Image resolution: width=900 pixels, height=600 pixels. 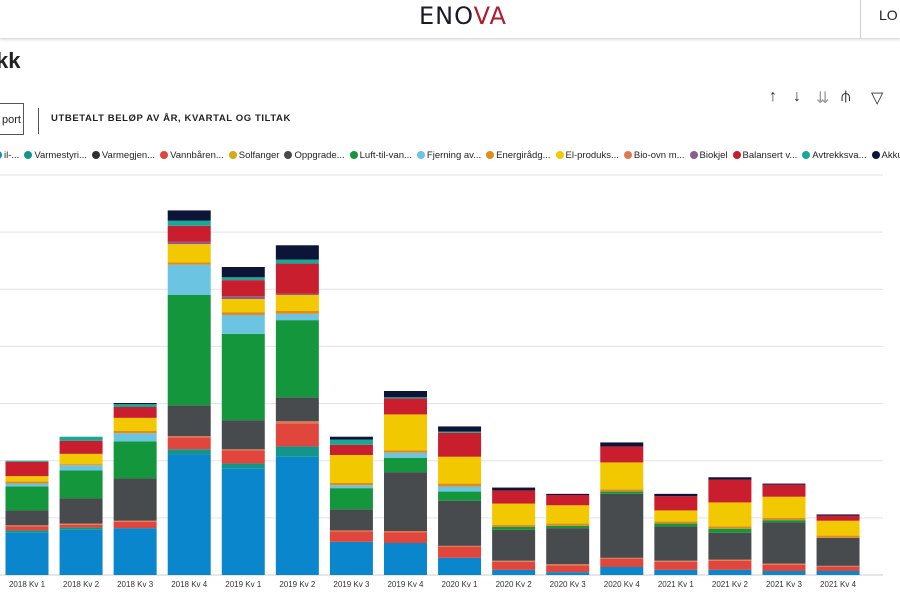 What do you see at coordinates (797, 96) in the screenshot?
I see `arrow-down-icon: ↓` at bounding box center [797, 96].